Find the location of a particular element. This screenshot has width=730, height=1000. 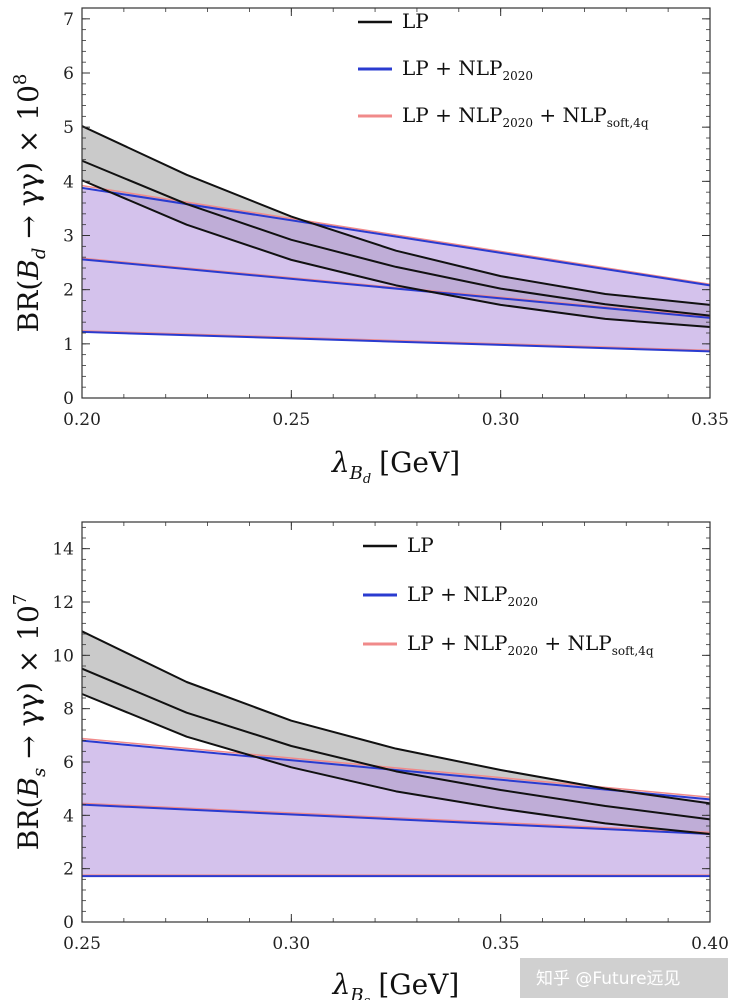

y-tick-label: 12 is located at coordinates (63, 603).